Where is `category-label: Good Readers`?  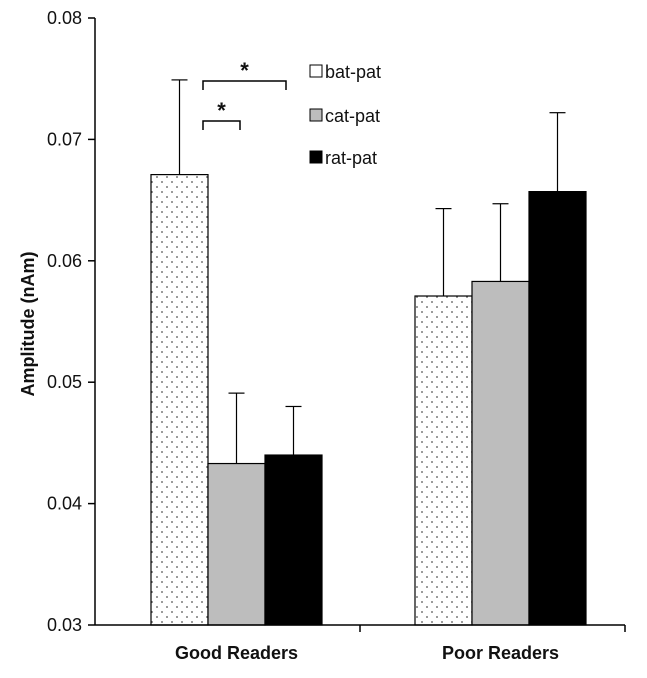 category-label: Good Readers is located at coordinates (236, 653).